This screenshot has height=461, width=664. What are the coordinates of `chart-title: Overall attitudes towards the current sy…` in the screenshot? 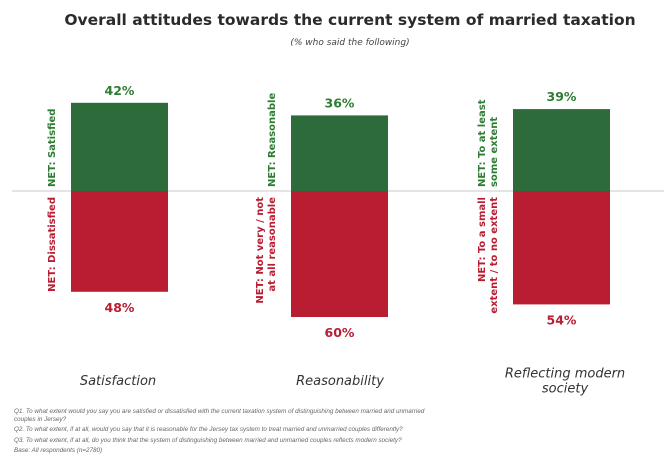 It's located at (349, 20).